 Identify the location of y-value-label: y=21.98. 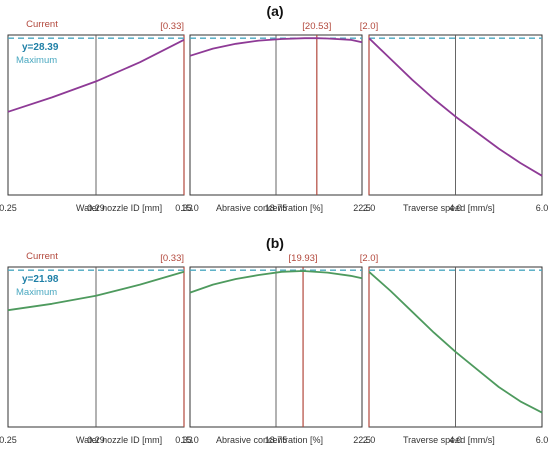
(40, 279).